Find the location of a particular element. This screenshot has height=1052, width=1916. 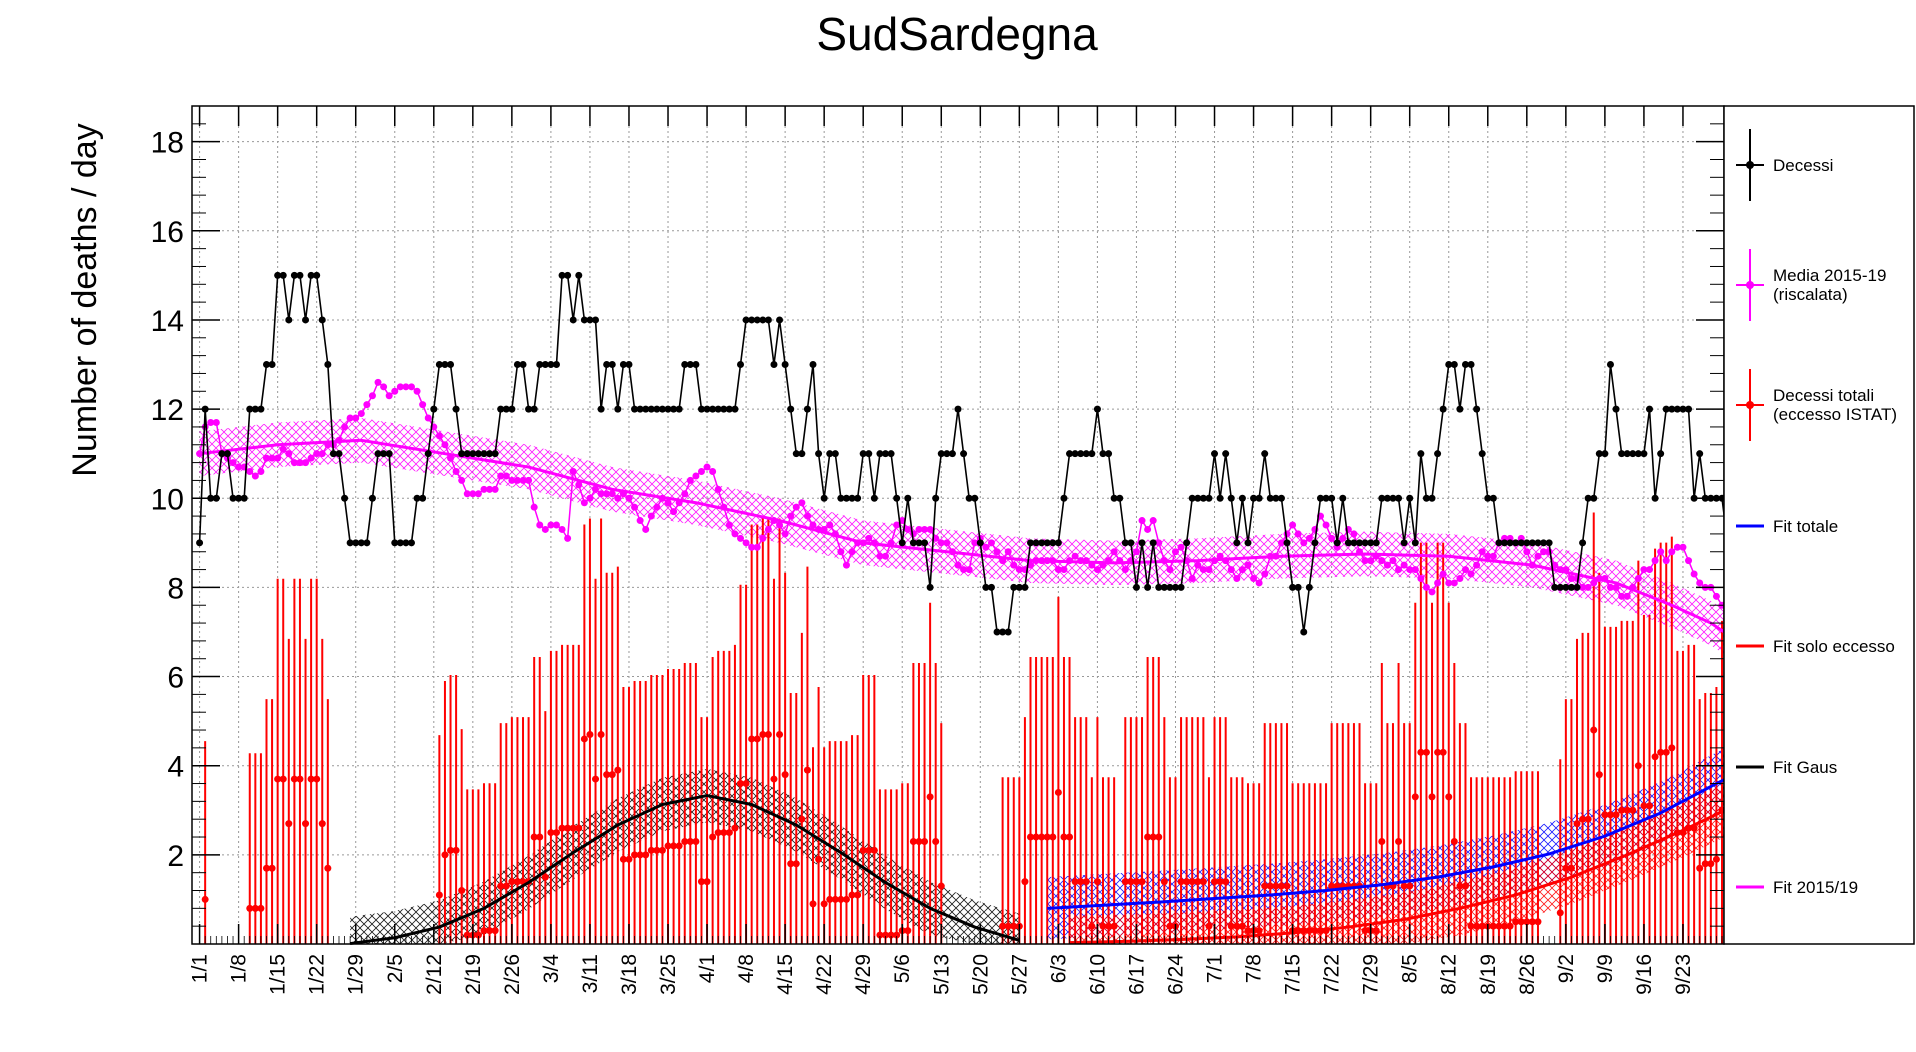

legend-marker-media-2015-19-riscalata- is located at coordinates (1750, 285).